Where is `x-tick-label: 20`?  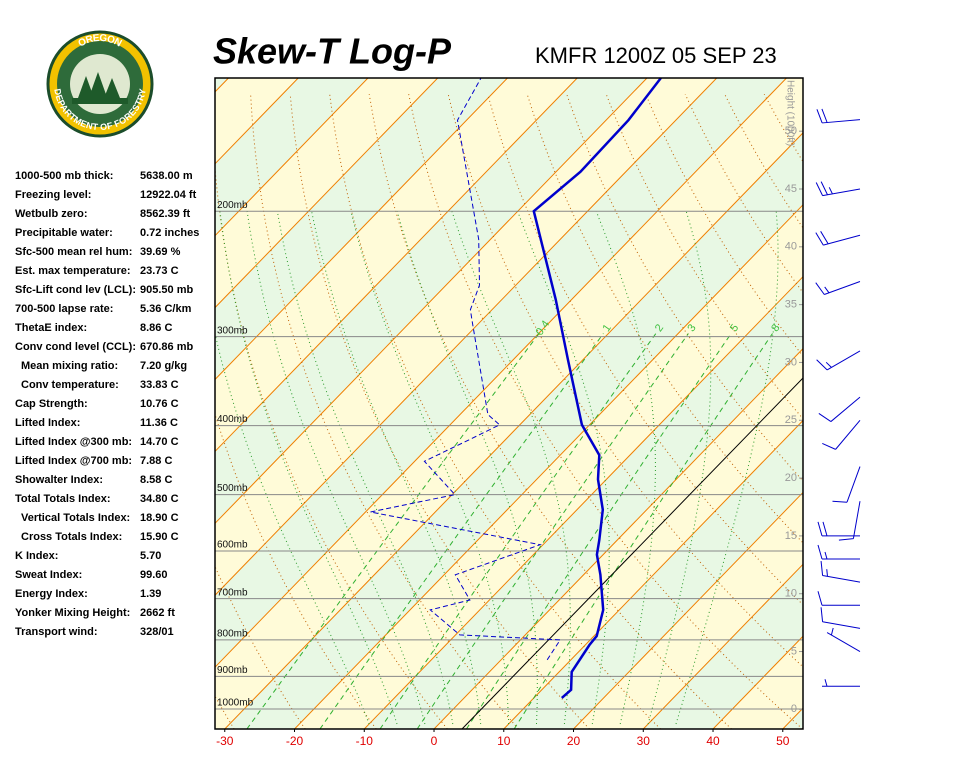 x-tick-label: 20 is located at coordinates (574, 741).